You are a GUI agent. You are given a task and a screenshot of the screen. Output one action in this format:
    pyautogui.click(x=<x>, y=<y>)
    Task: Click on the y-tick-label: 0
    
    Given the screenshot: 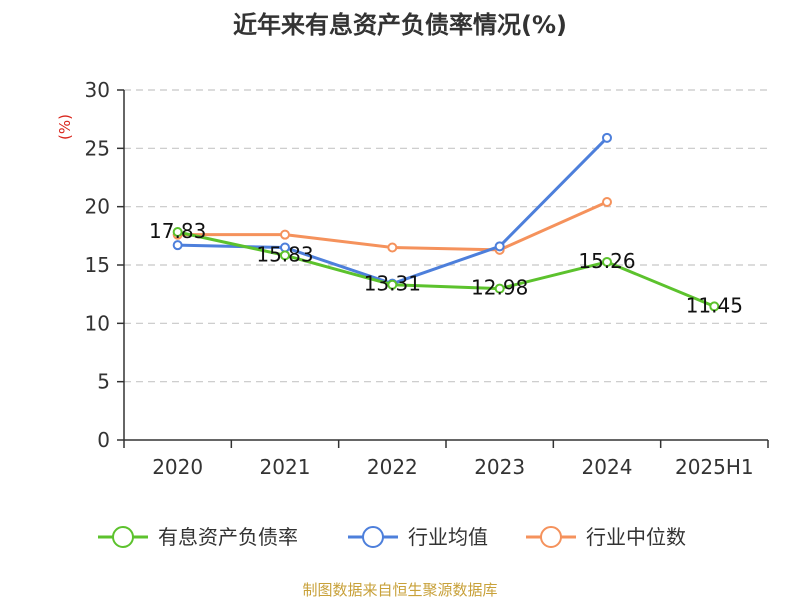 What is the action you would take?
    pyautogui.click(x=103, y=440)
    